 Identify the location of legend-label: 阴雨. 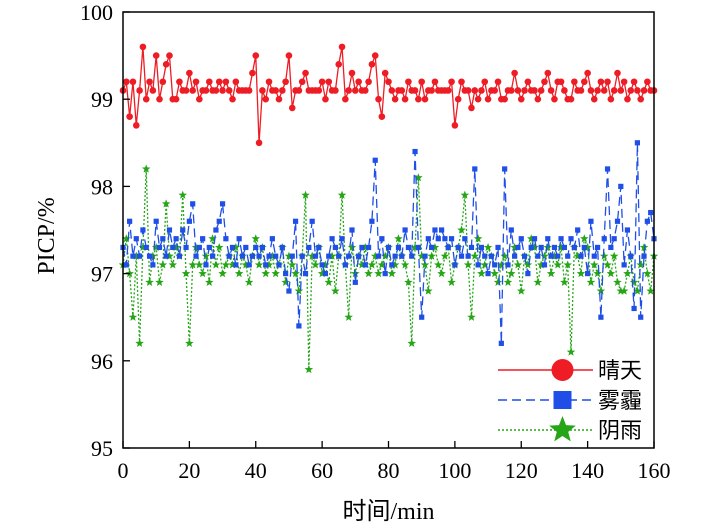
(620, 431).